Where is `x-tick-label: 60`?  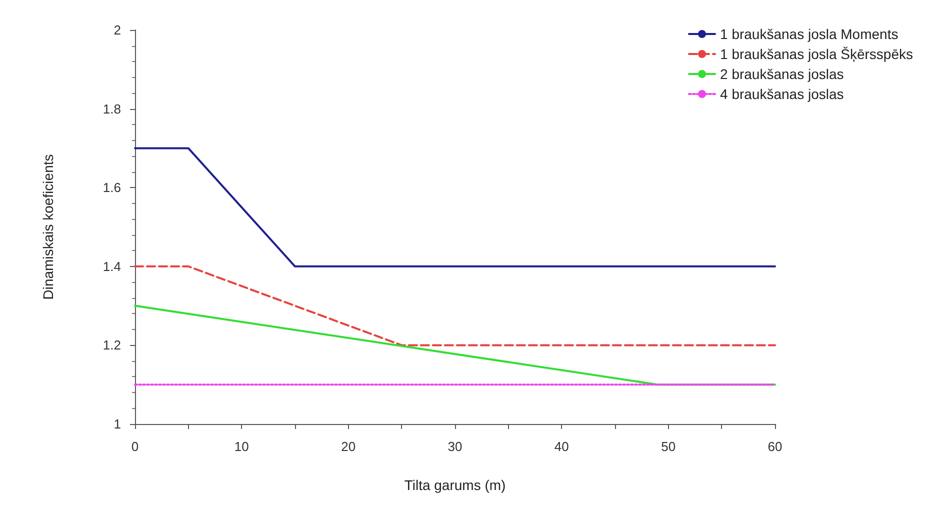
x-tick-label: 60 is located at coordinates (775, 446).